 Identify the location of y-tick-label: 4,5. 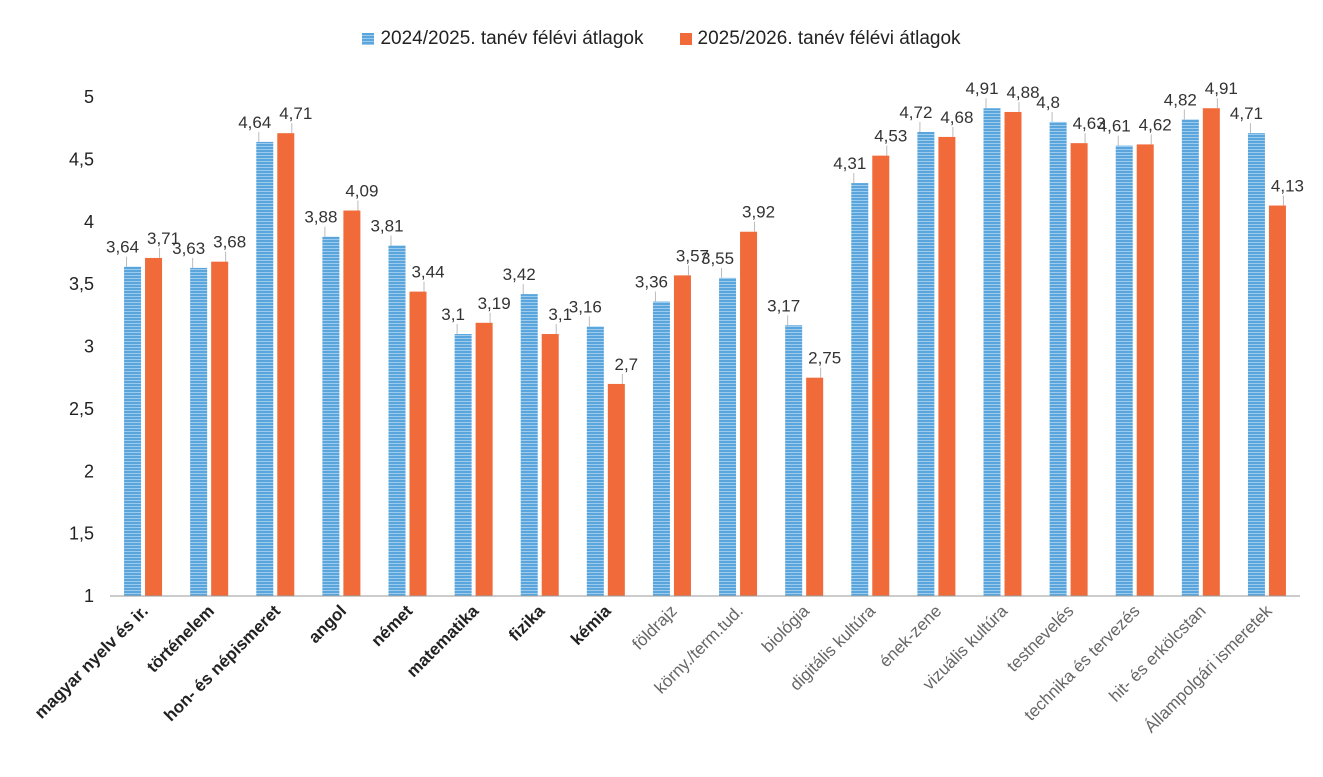
(81, 159).